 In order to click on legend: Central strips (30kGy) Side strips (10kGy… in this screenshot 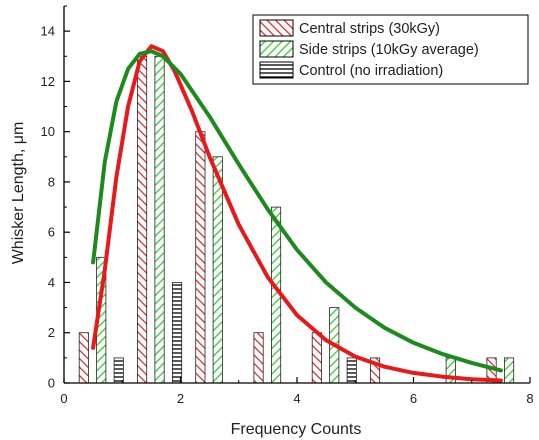, I will do `click(390, 49)`.